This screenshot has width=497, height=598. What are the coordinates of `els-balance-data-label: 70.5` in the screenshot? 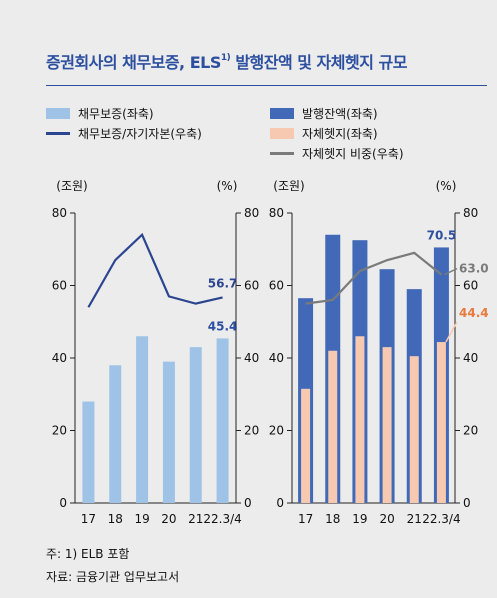 It's located at (442, 235).